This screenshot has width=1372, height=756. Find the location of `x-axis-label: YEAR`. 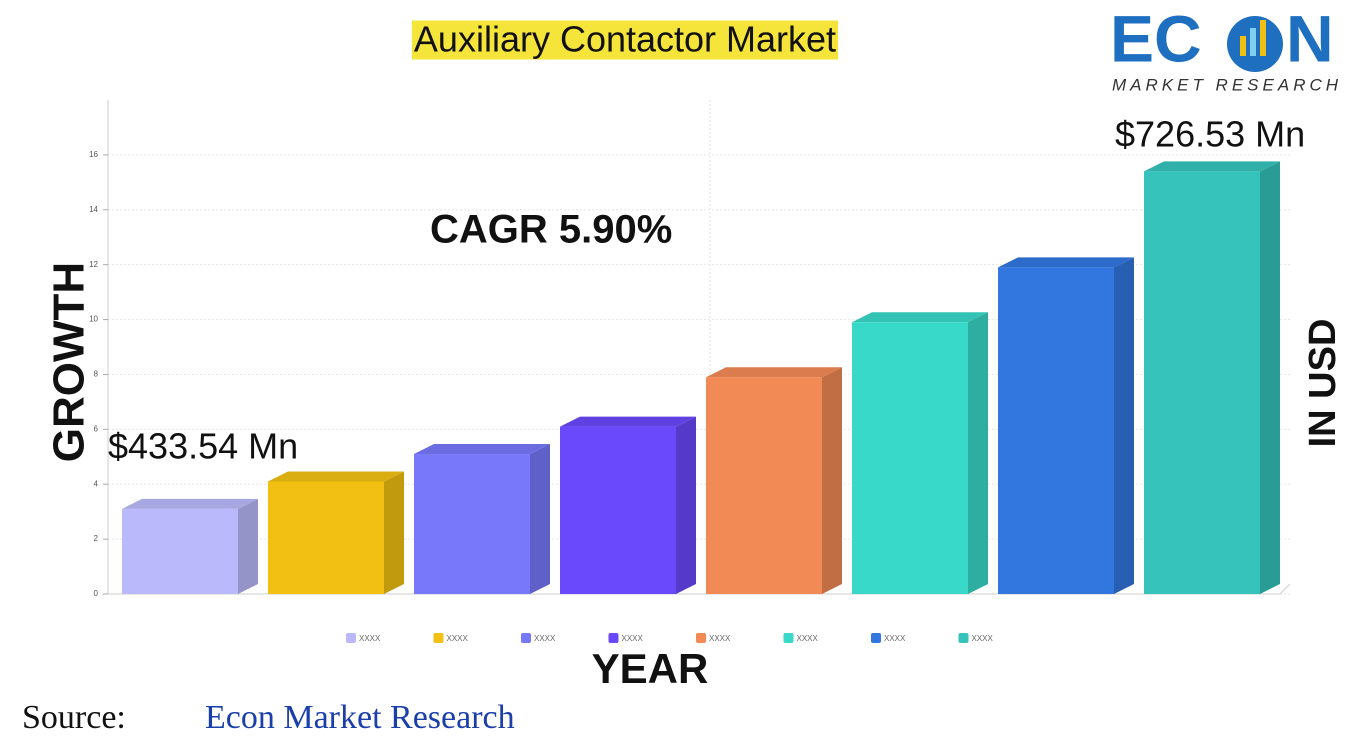

x-axis-label: YEAR is located at coordinates (650, 668).